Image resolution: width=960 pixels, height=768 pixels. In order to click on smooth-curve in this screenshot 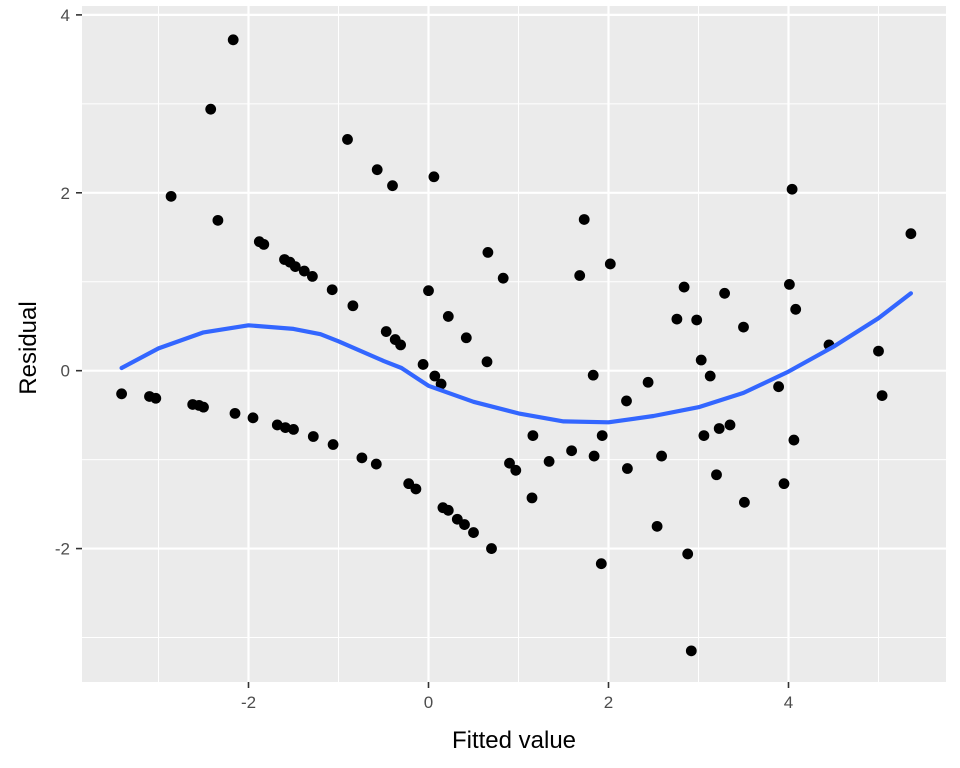, I will do `click(516, 358)`.